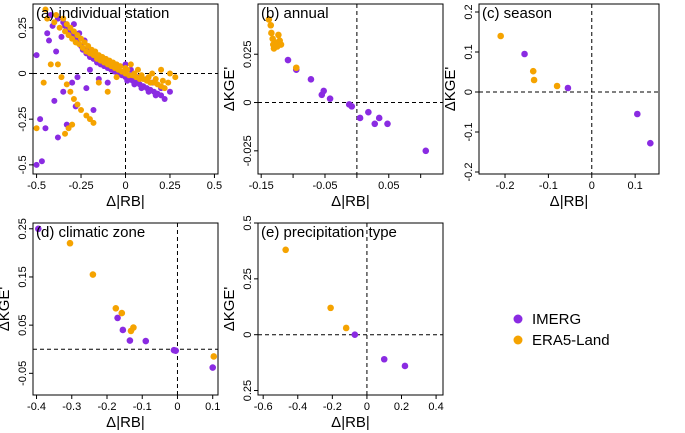 The image size is (685, 433). Describe the element at coordinates (469, 51) in the screenshot. I see `y-tick-label: 0.1` at that location.